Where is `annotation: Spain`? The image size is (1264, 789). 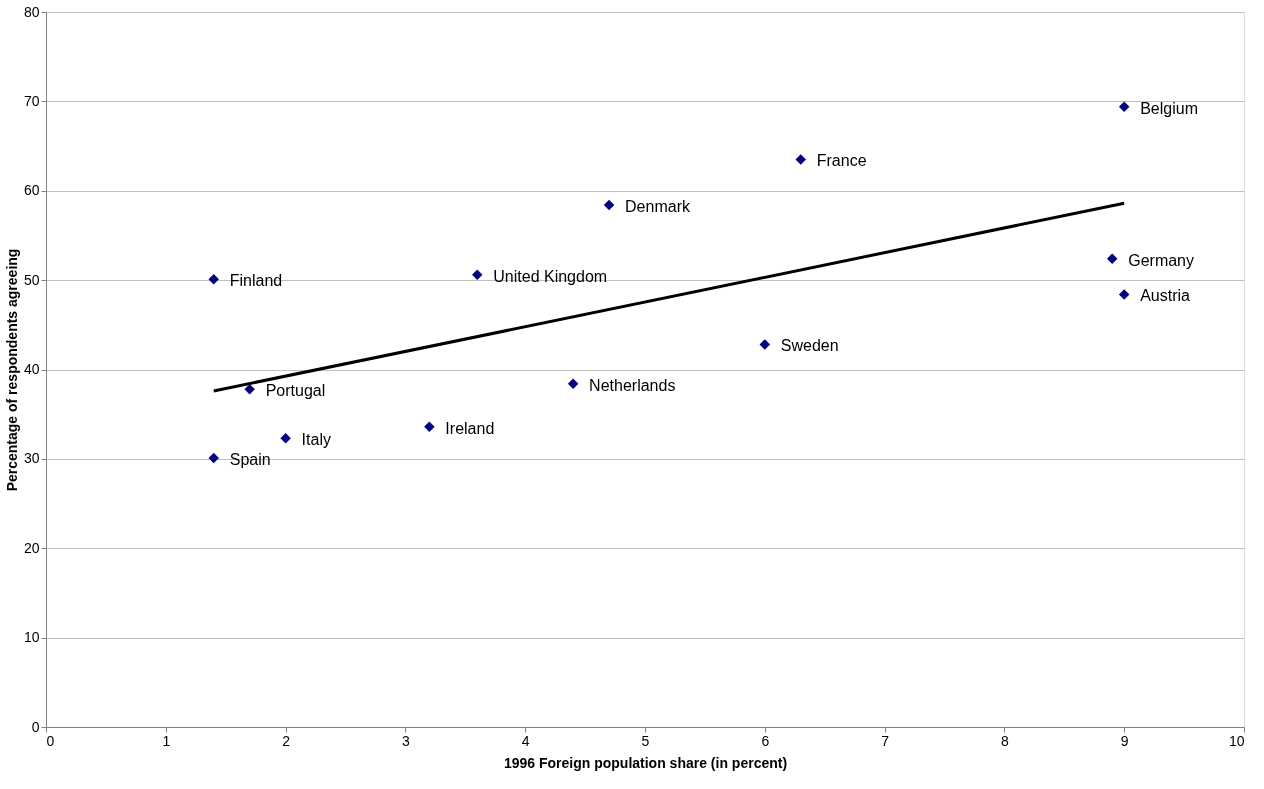 annotation: Spain is located at coordinates (250, 459).